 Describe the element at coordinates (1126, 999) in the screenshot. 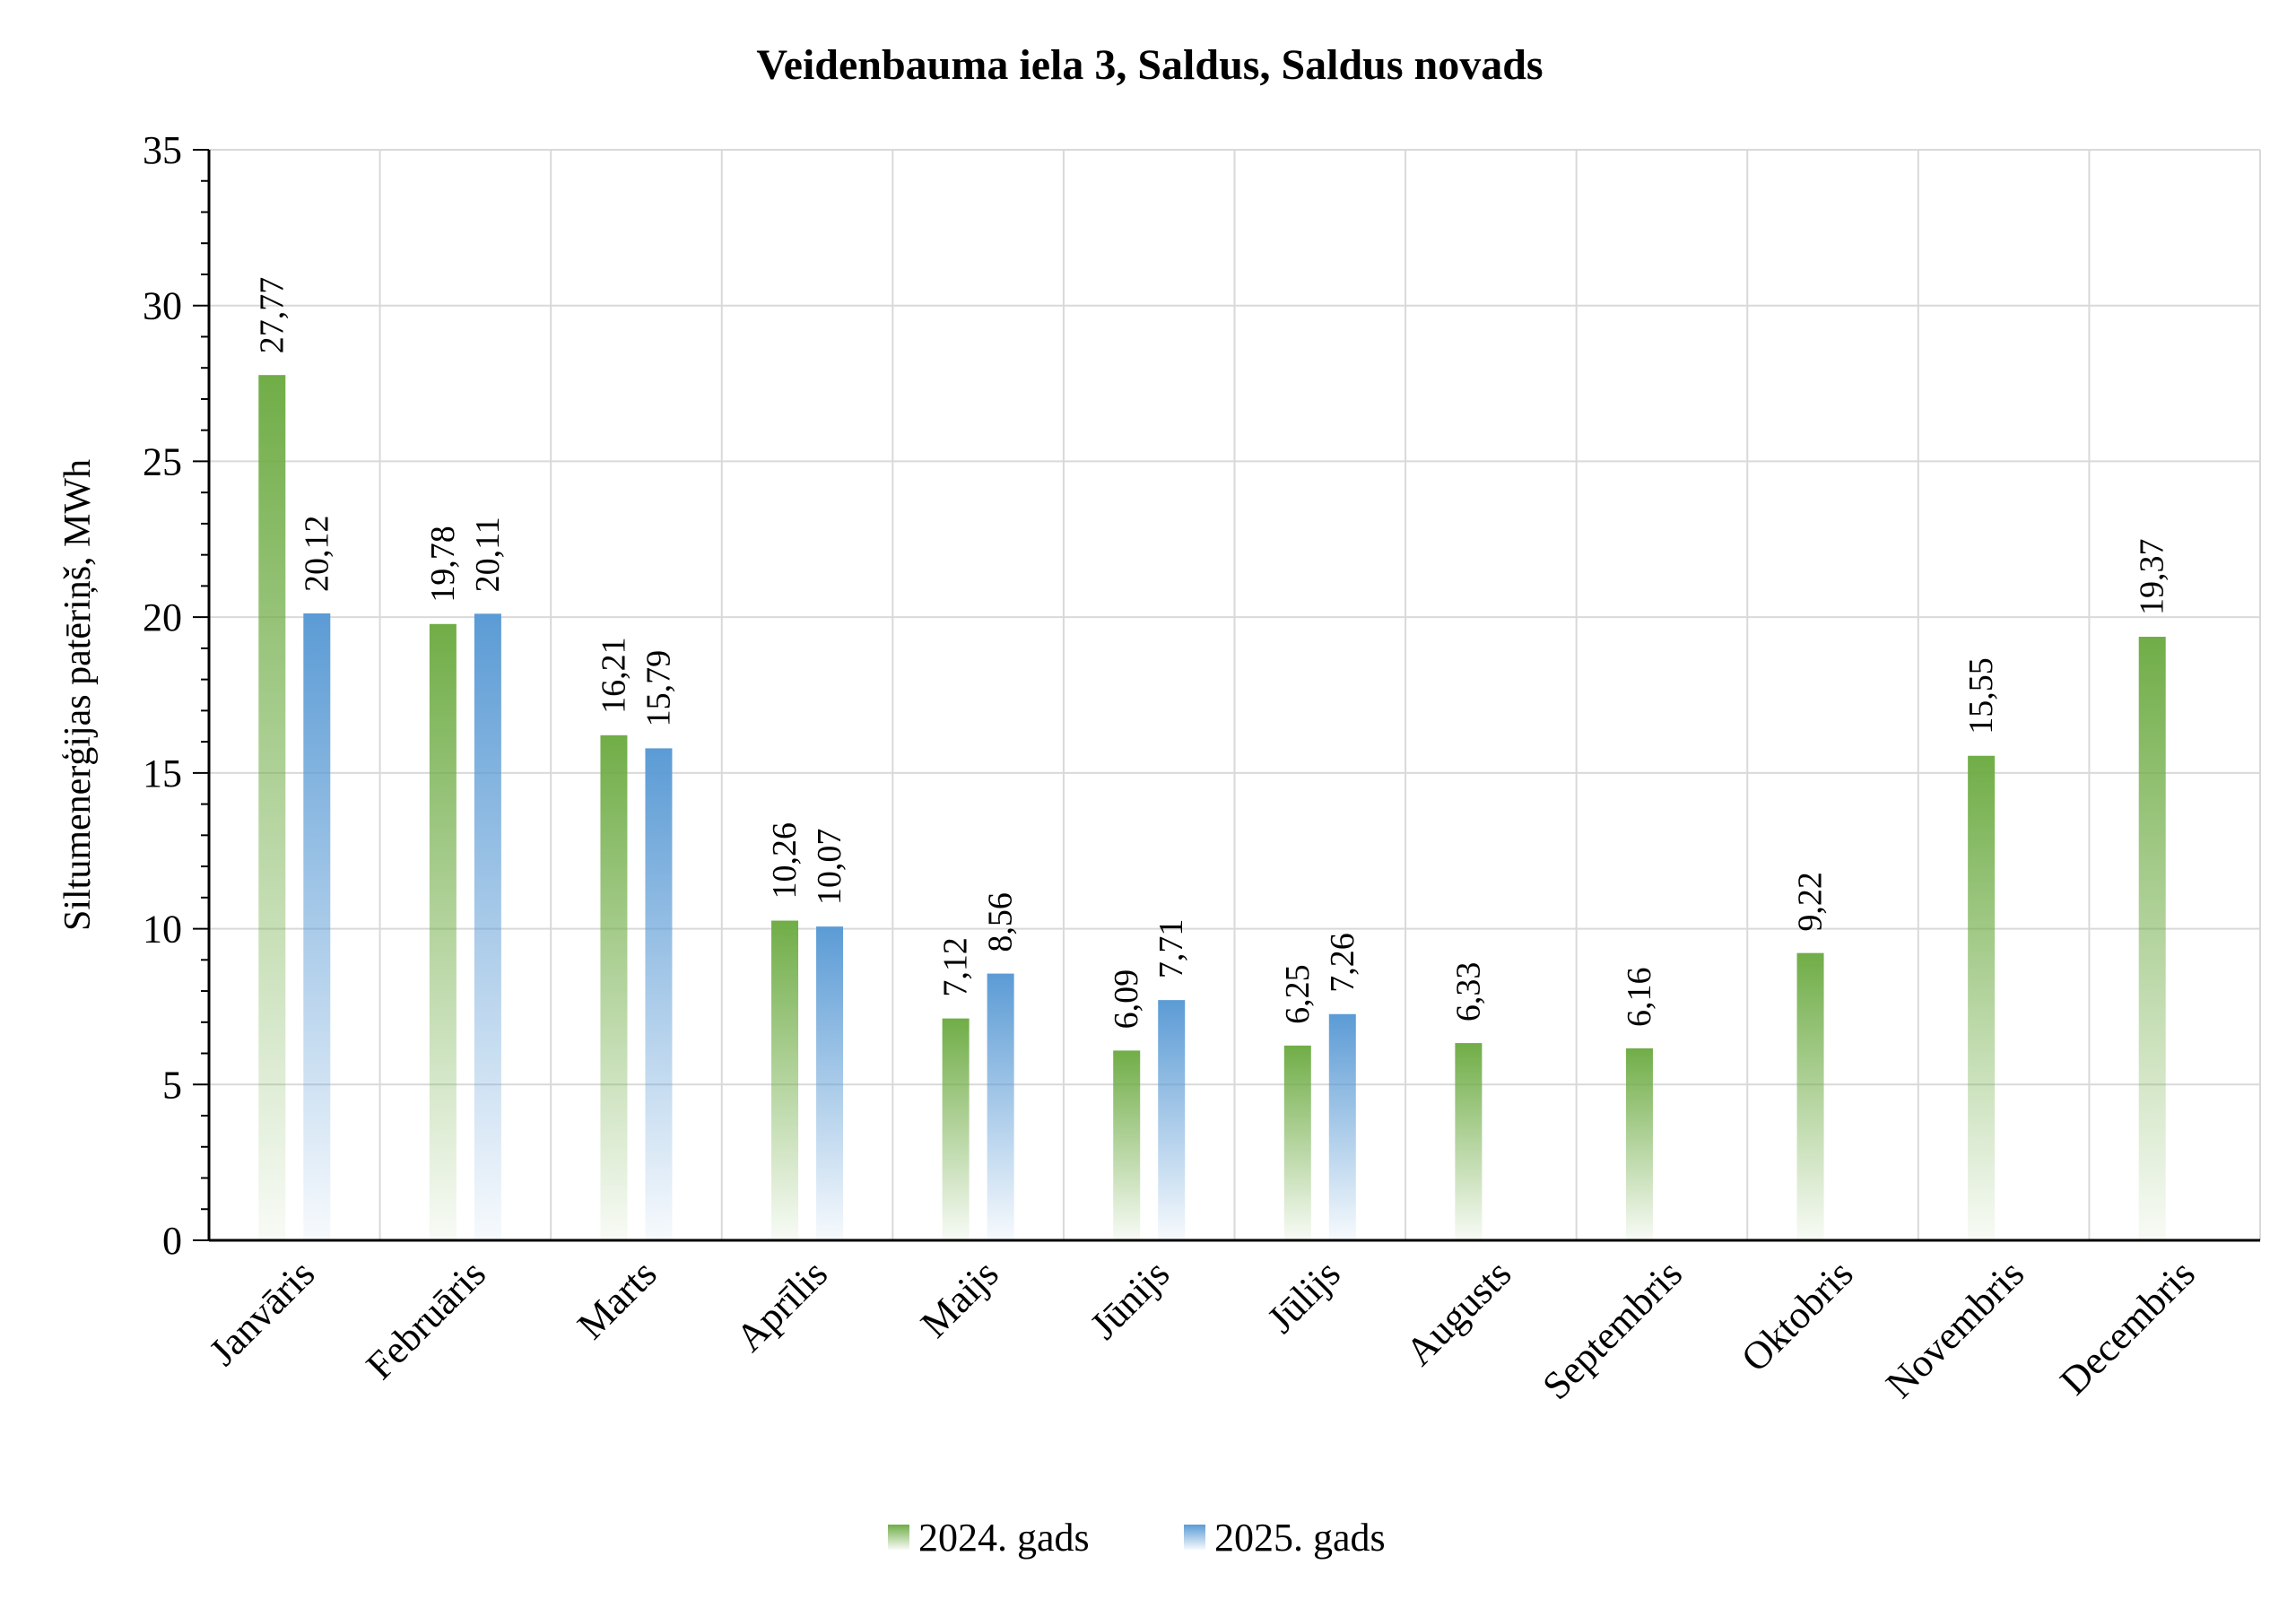

I see `data-label: 6,09` at that location.